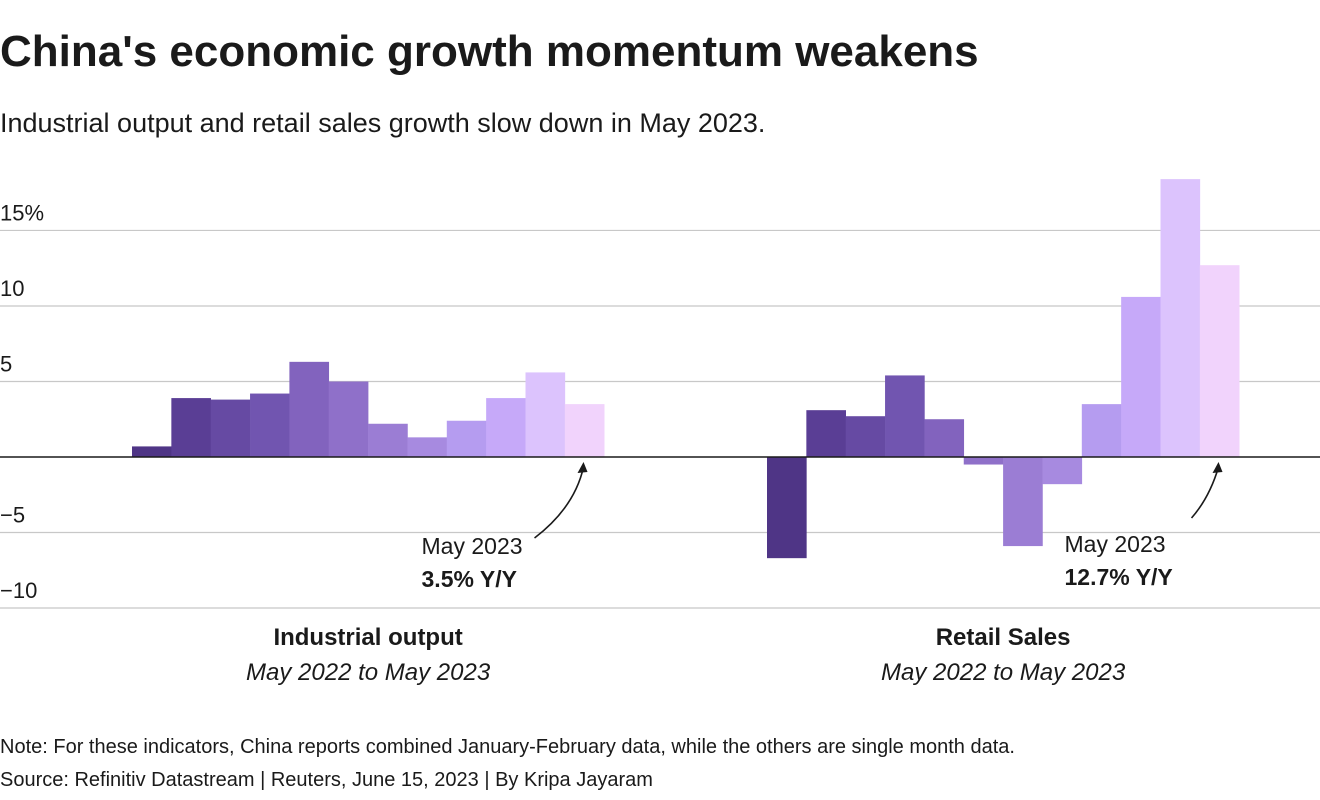 The height and width of the screenshot is (800, 1320). Describe the element at coordinates (12, 288) in the screenshot. I see `y-tick-label: 10` at that location.